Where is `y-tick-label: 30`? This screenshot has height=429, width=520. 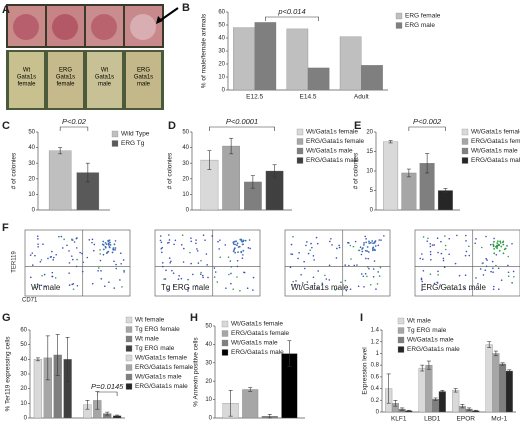 y-tick-label: 30 is located at coordinates (208, 363).